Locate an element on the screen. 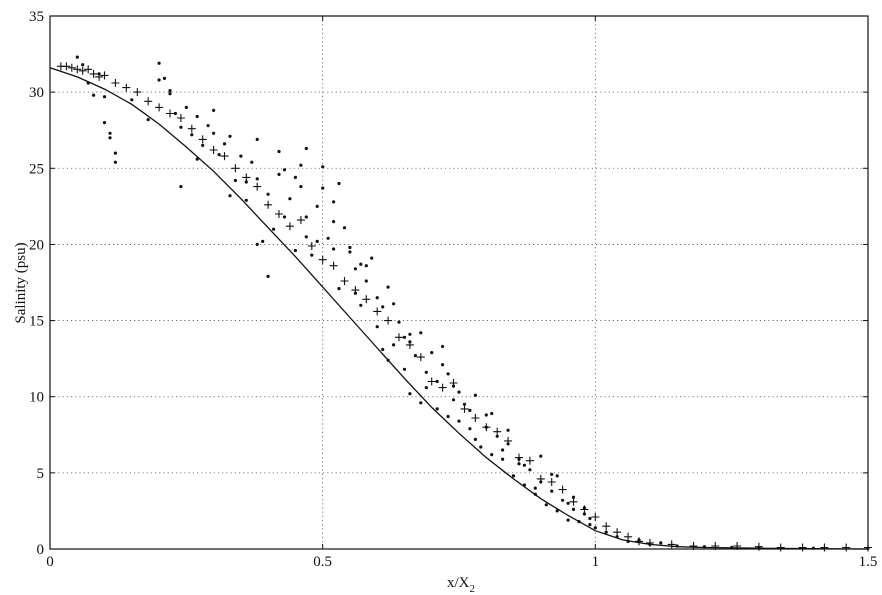 The image size is (882, 595). x-tick-label: 0 is located at coordinates (50, 562).